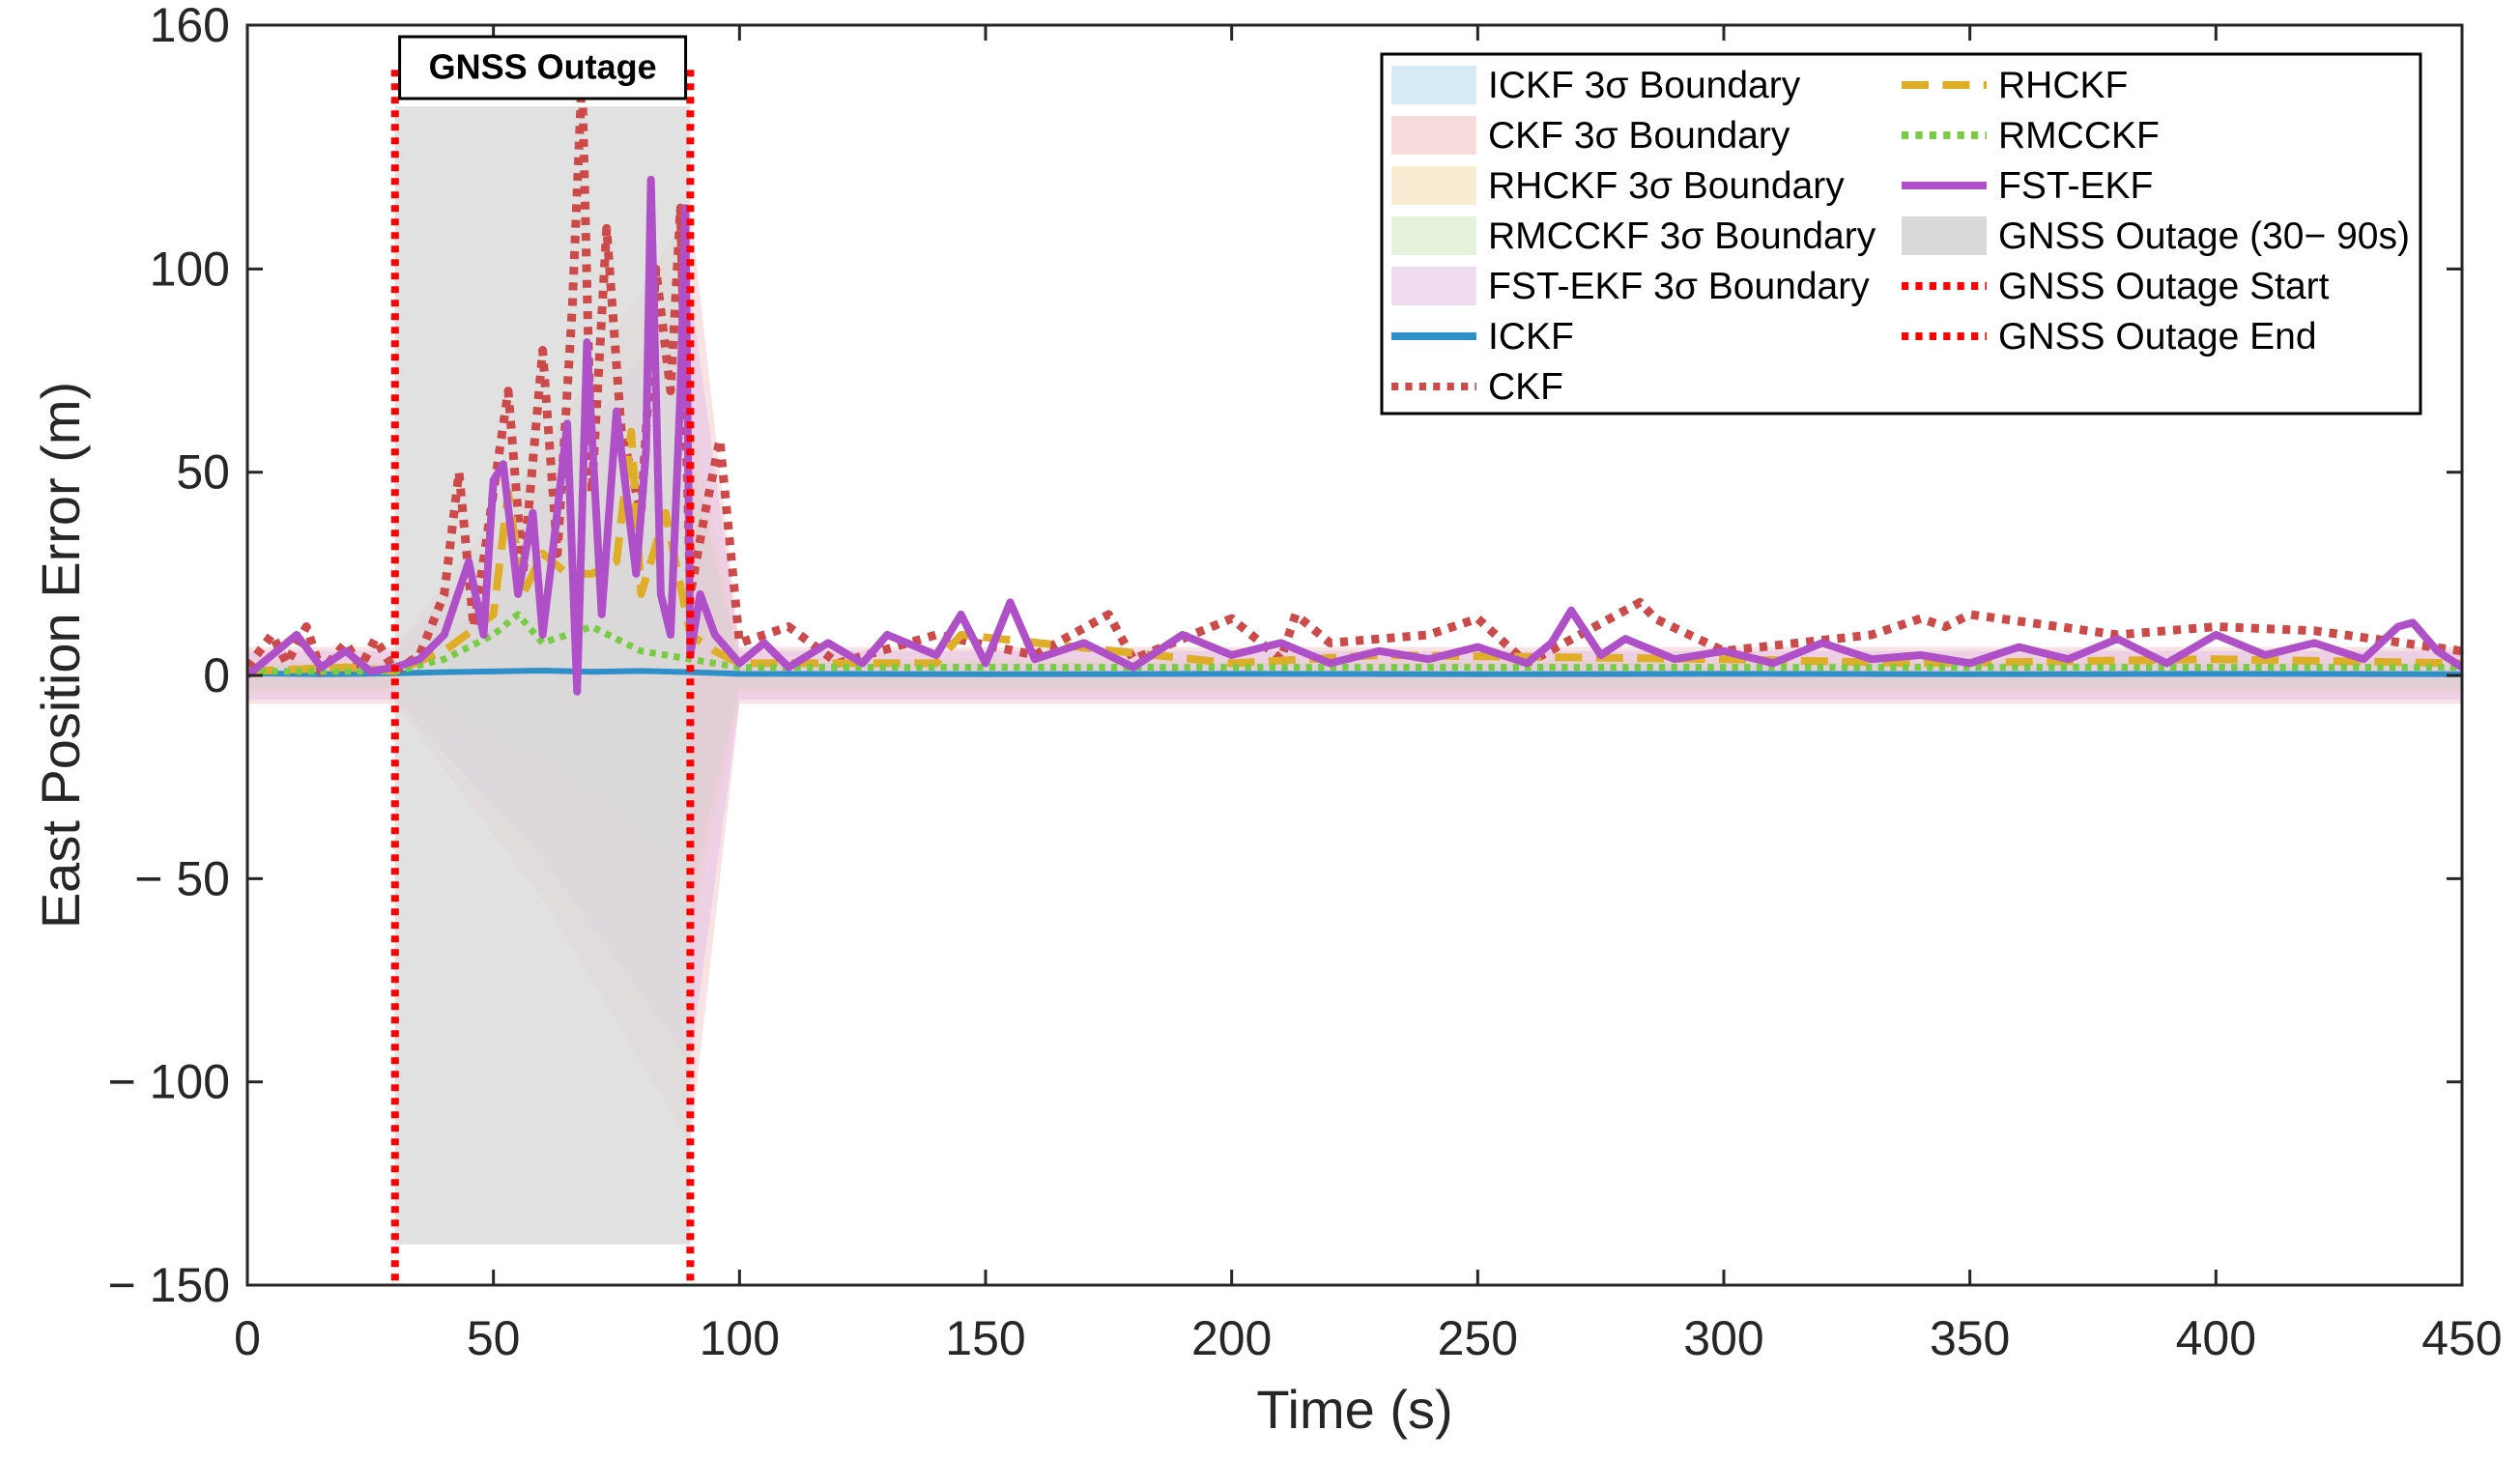 The height and width of the screenshot is (1460, 2520). Describe the element at coordinates (190, 269) in the screenshot. I see `y-tick-label: 100` at that location.